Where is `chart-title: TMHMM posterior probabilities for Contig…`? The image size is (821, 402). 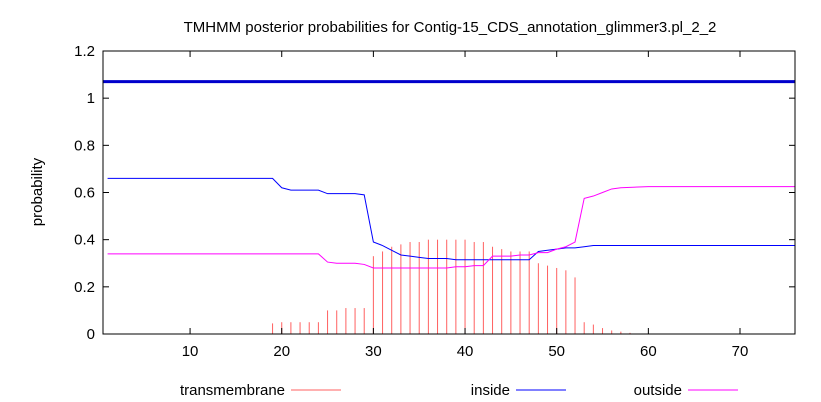 chart-title: TMHMM posterior probabilities for Contig… is located at coordinates (450, 27).